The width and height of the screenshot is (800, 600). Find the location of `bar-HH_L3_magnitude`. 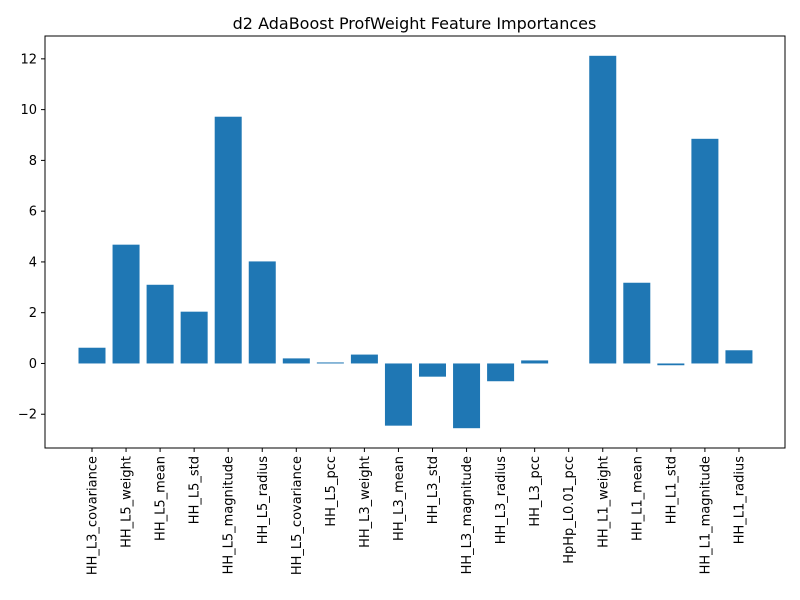

bar-HH_L3_magnitude is located at coordinates (467, 396).